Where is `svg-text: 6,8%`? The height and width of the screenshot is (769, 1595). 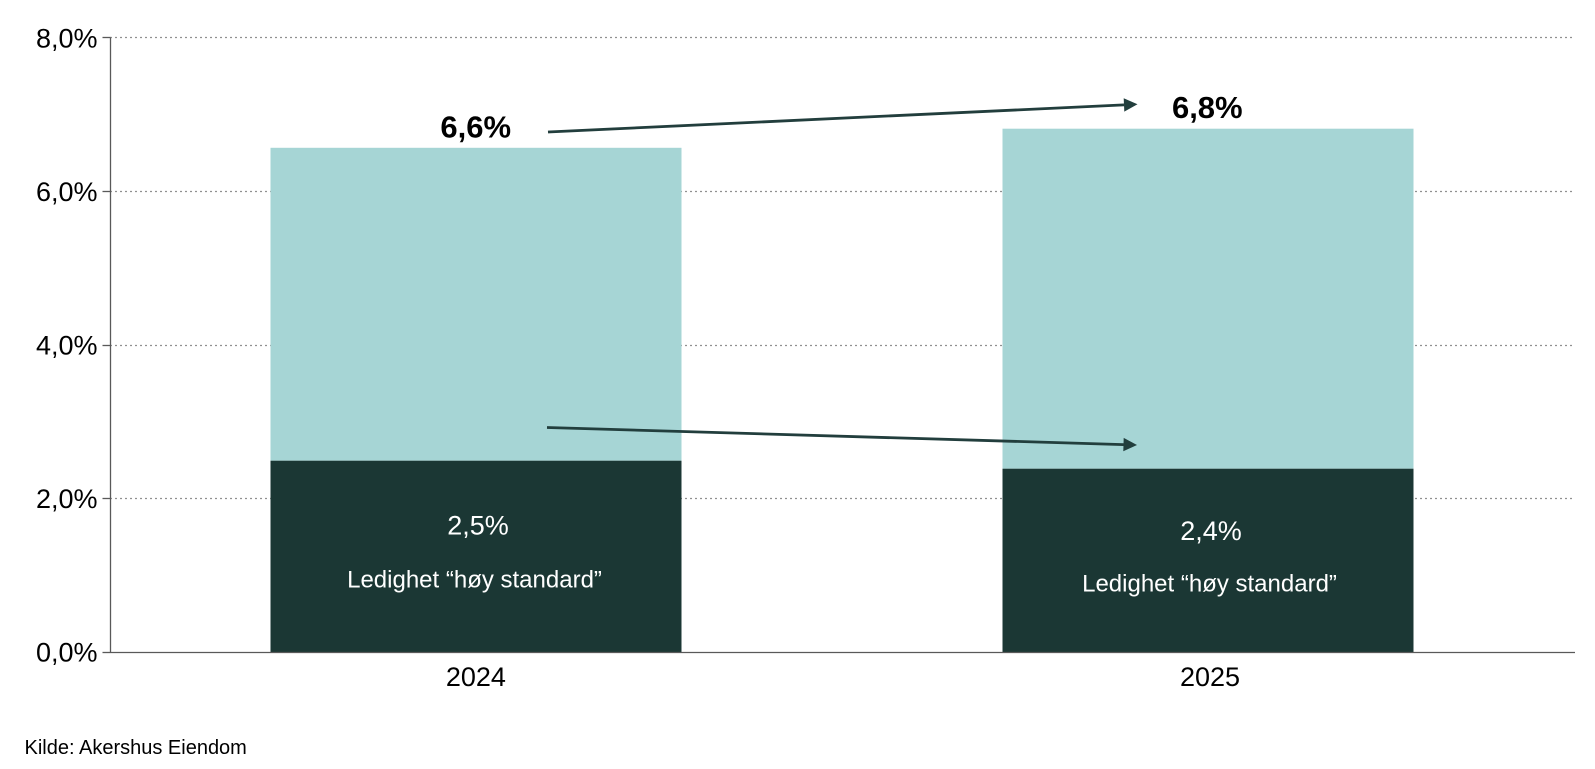
svg-text: 6,8% is located at coordinates (1207, 107).